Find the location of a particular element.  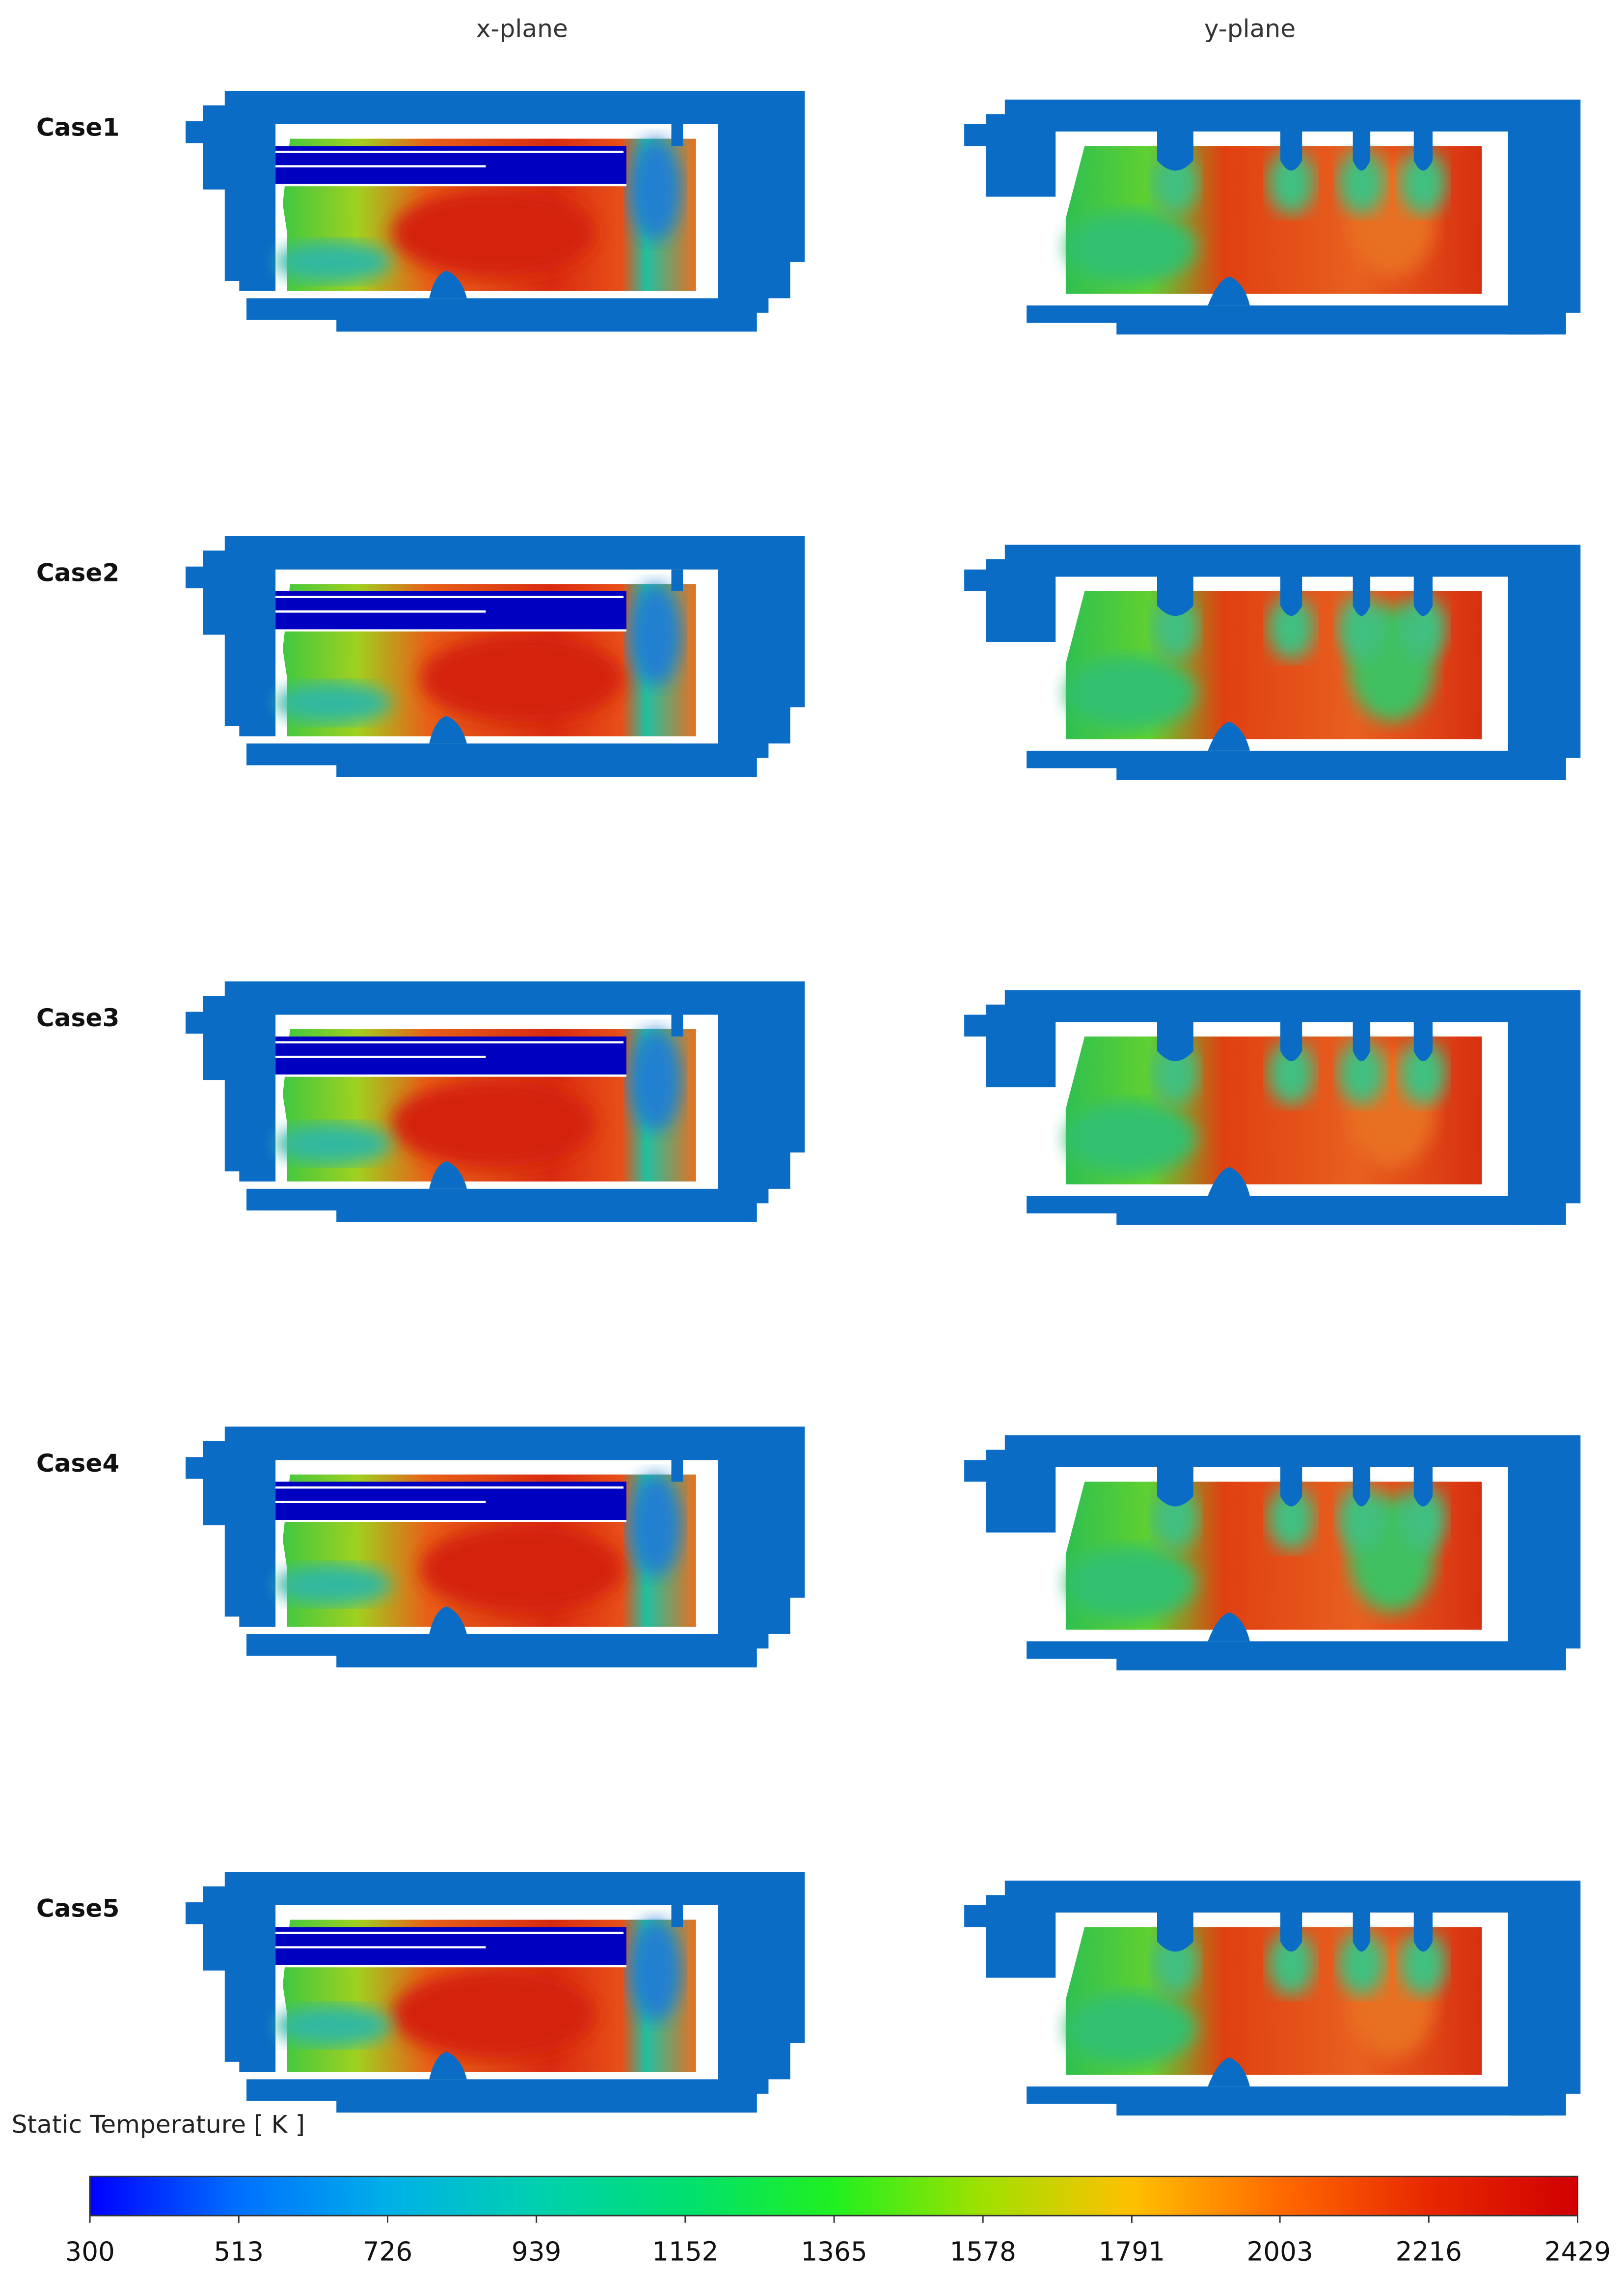

tick-label: 300 is located at coordinates (89, 2252).